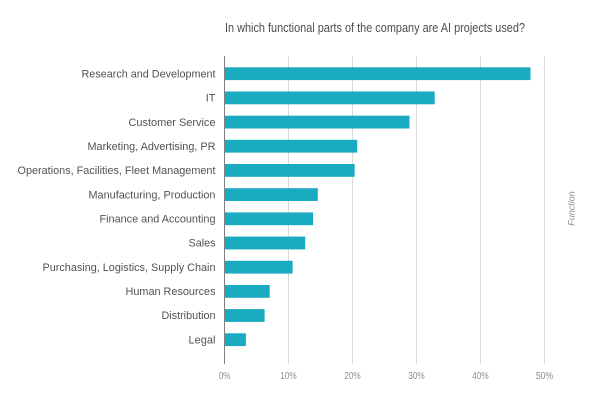  Describe the element at coordinates (152, 195) in the screenshot. I see `svg-text: Manufacturing, Production` at that location.